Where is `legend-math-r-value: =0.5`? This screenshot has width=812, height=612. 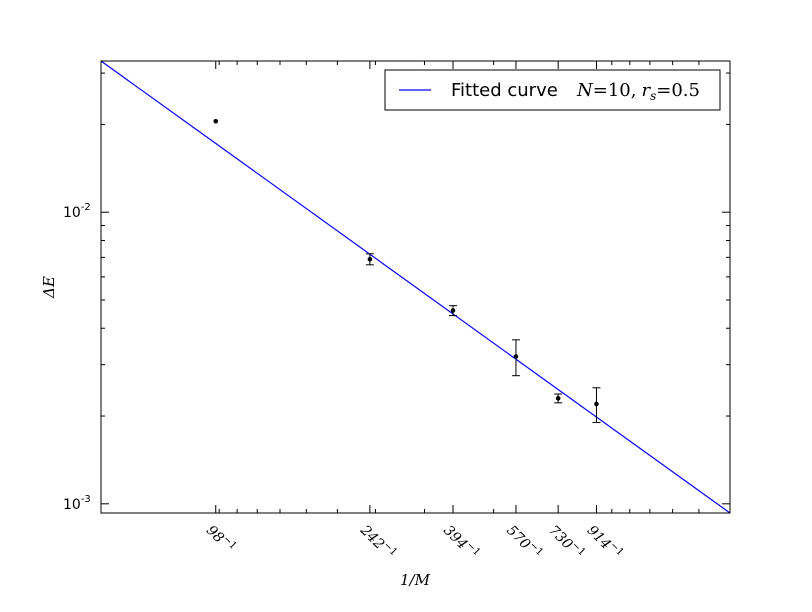
legend-math-r-value: =0.5 is located at coordinates (678, 90).